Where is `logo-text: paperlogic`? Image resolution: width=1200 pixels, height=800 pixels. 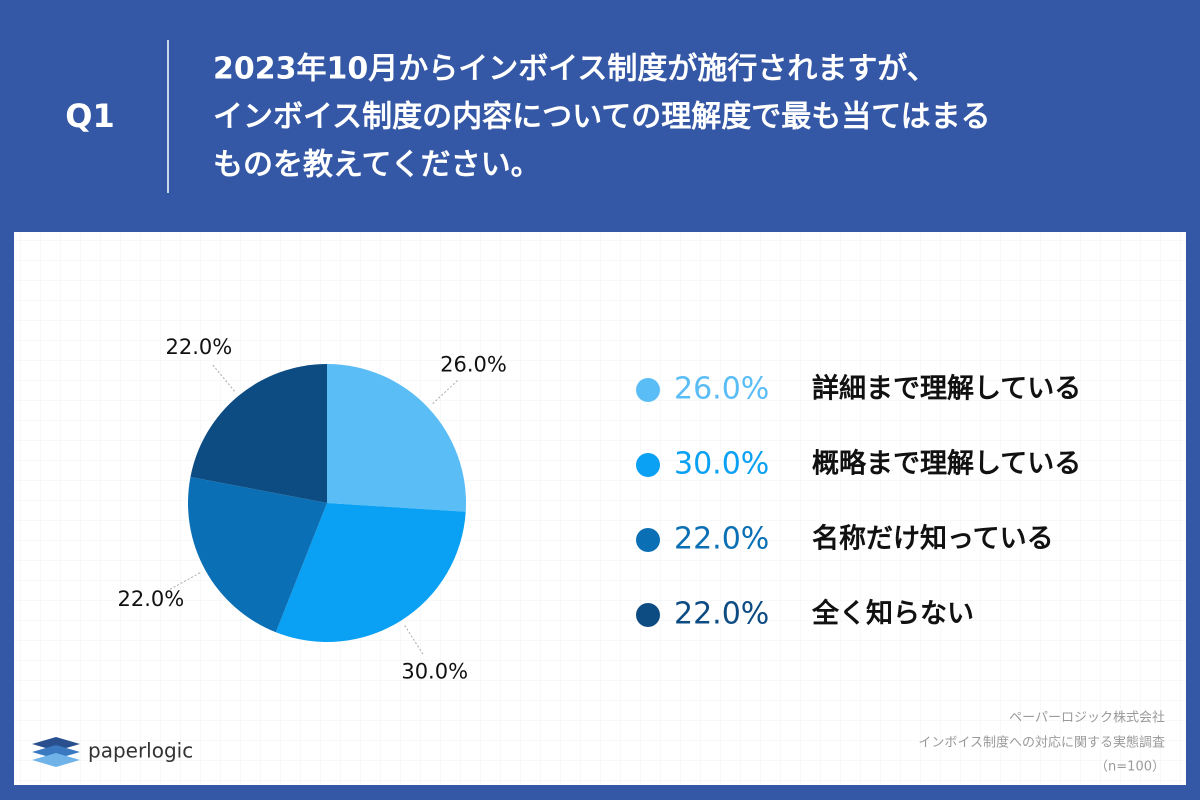
logo-text: paperlogic is located at coordinates (140, 751).